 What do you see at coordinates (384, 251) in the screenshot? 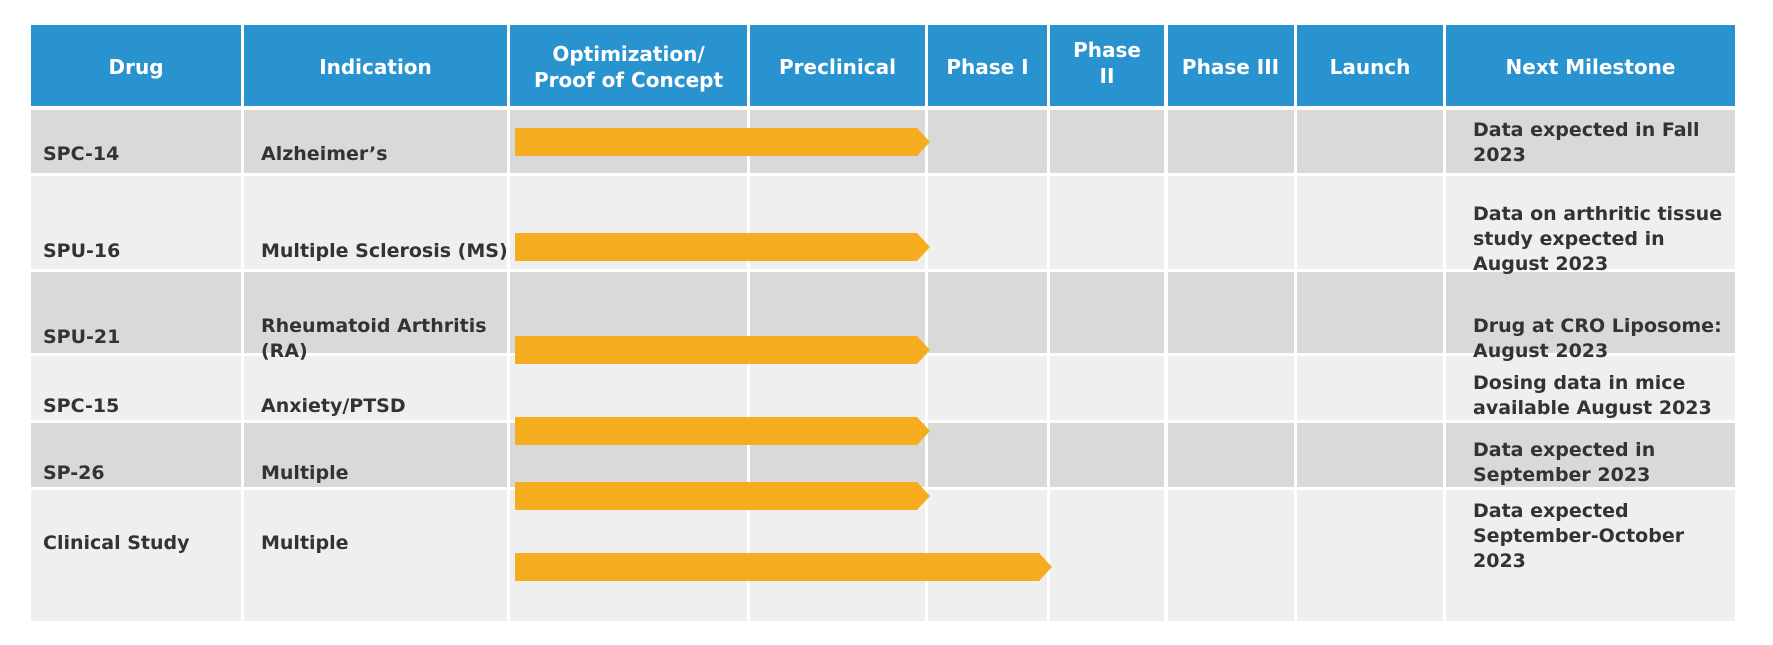
I see `indication: Multiple Sclerosis (MS)` at bounding box center [384, 251].